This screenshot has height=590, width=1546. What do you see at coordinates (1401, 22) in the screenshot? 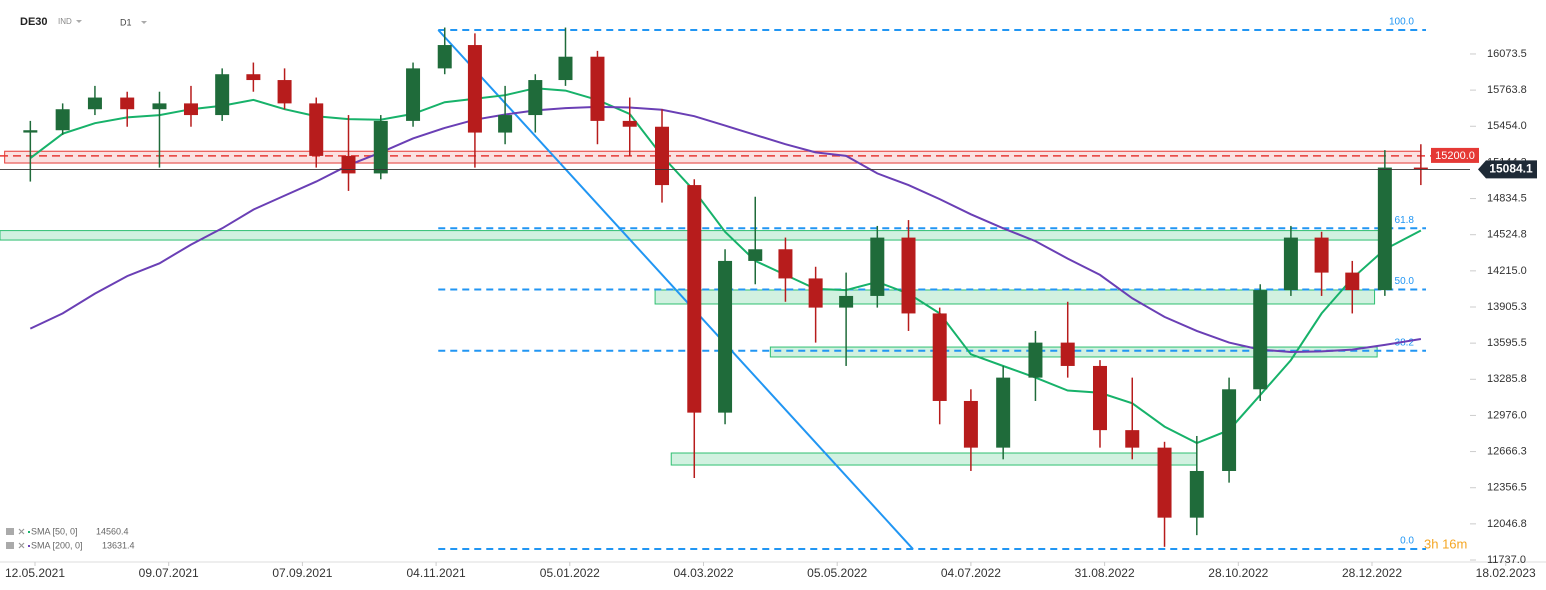
I see `fib-label: 100.0` at bounding box center [1401, 22].